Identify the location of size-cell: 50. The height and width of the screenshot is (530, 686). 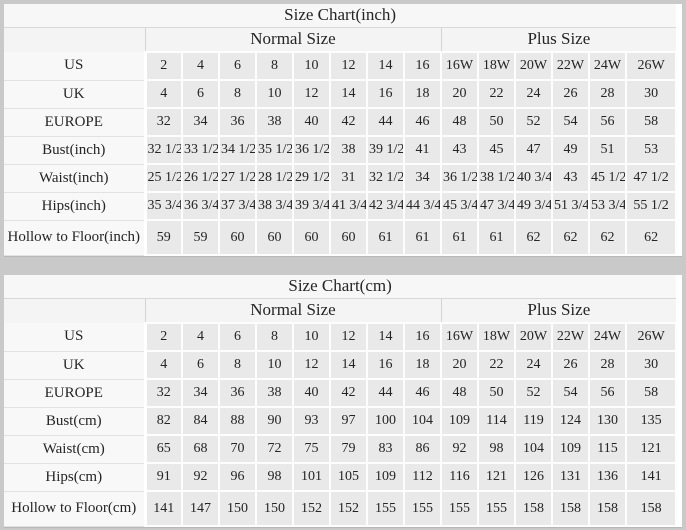
(496, 393).